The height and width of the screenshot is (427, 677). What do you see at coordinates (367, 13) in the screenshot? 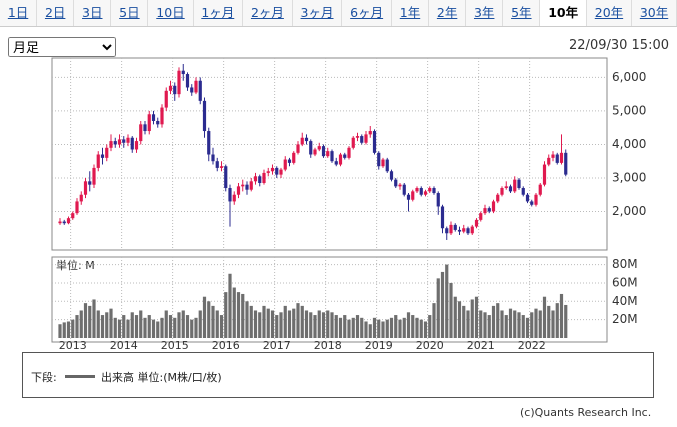
I see `period-tab: 6ヶ月` at bounding box center [367, 13].